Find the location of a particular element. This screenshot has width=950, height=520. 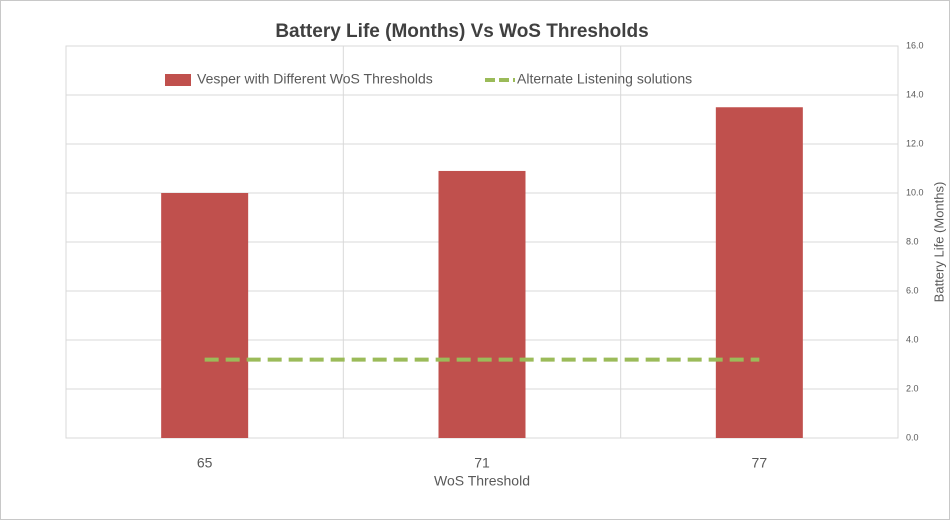

x-tick-label: 65 is located at coordinates (205, 463).